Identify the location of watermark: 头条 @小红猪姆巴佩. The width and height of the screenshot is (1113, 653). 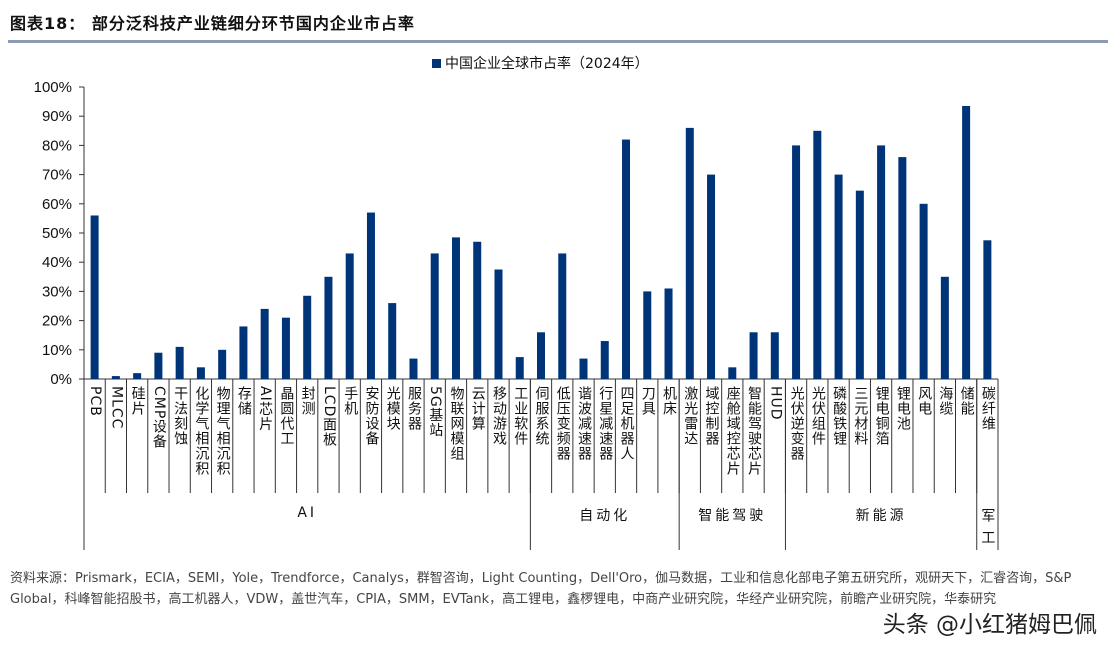
(989, 622).